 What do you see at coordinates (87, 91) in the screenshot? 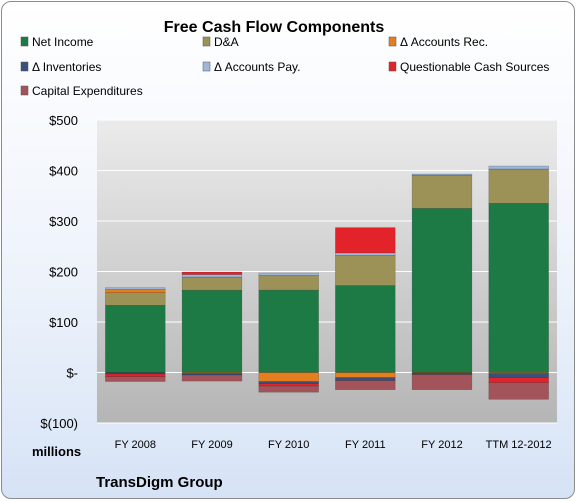
I see `legend-label: Capital Expenditures` at bounding box center [87, 91].